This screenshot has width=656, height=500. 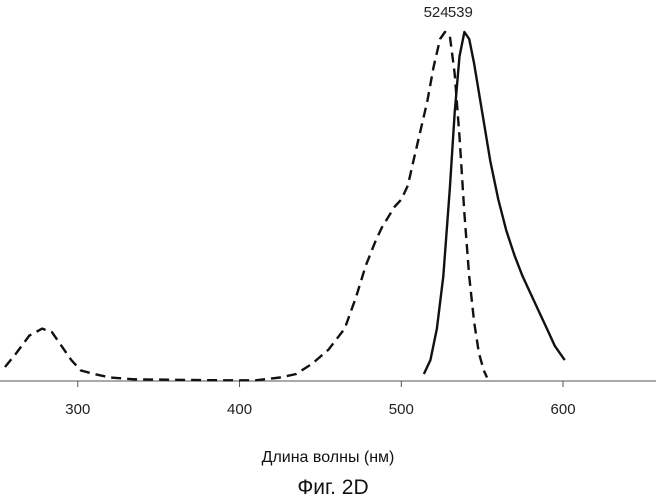 What do you see at coordinates (332, 487) in the screenshot?
I see `figure-caption: Фиг. 2D` at bounding box center [332, 487].